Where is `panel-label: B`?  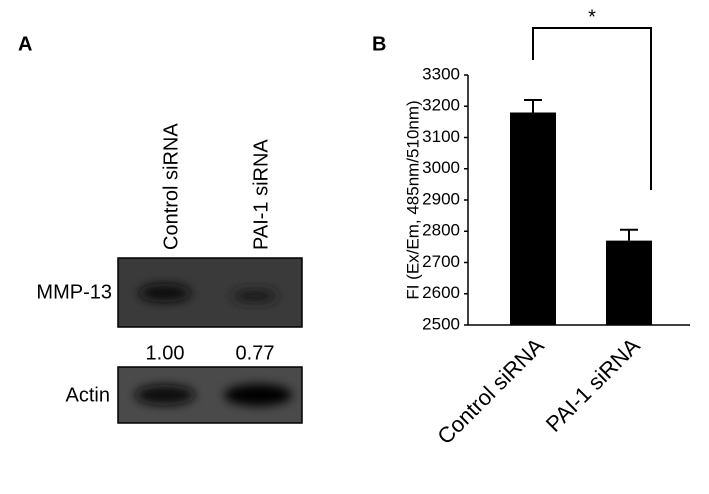 panel-label: B is located at coordinates (379, 44).